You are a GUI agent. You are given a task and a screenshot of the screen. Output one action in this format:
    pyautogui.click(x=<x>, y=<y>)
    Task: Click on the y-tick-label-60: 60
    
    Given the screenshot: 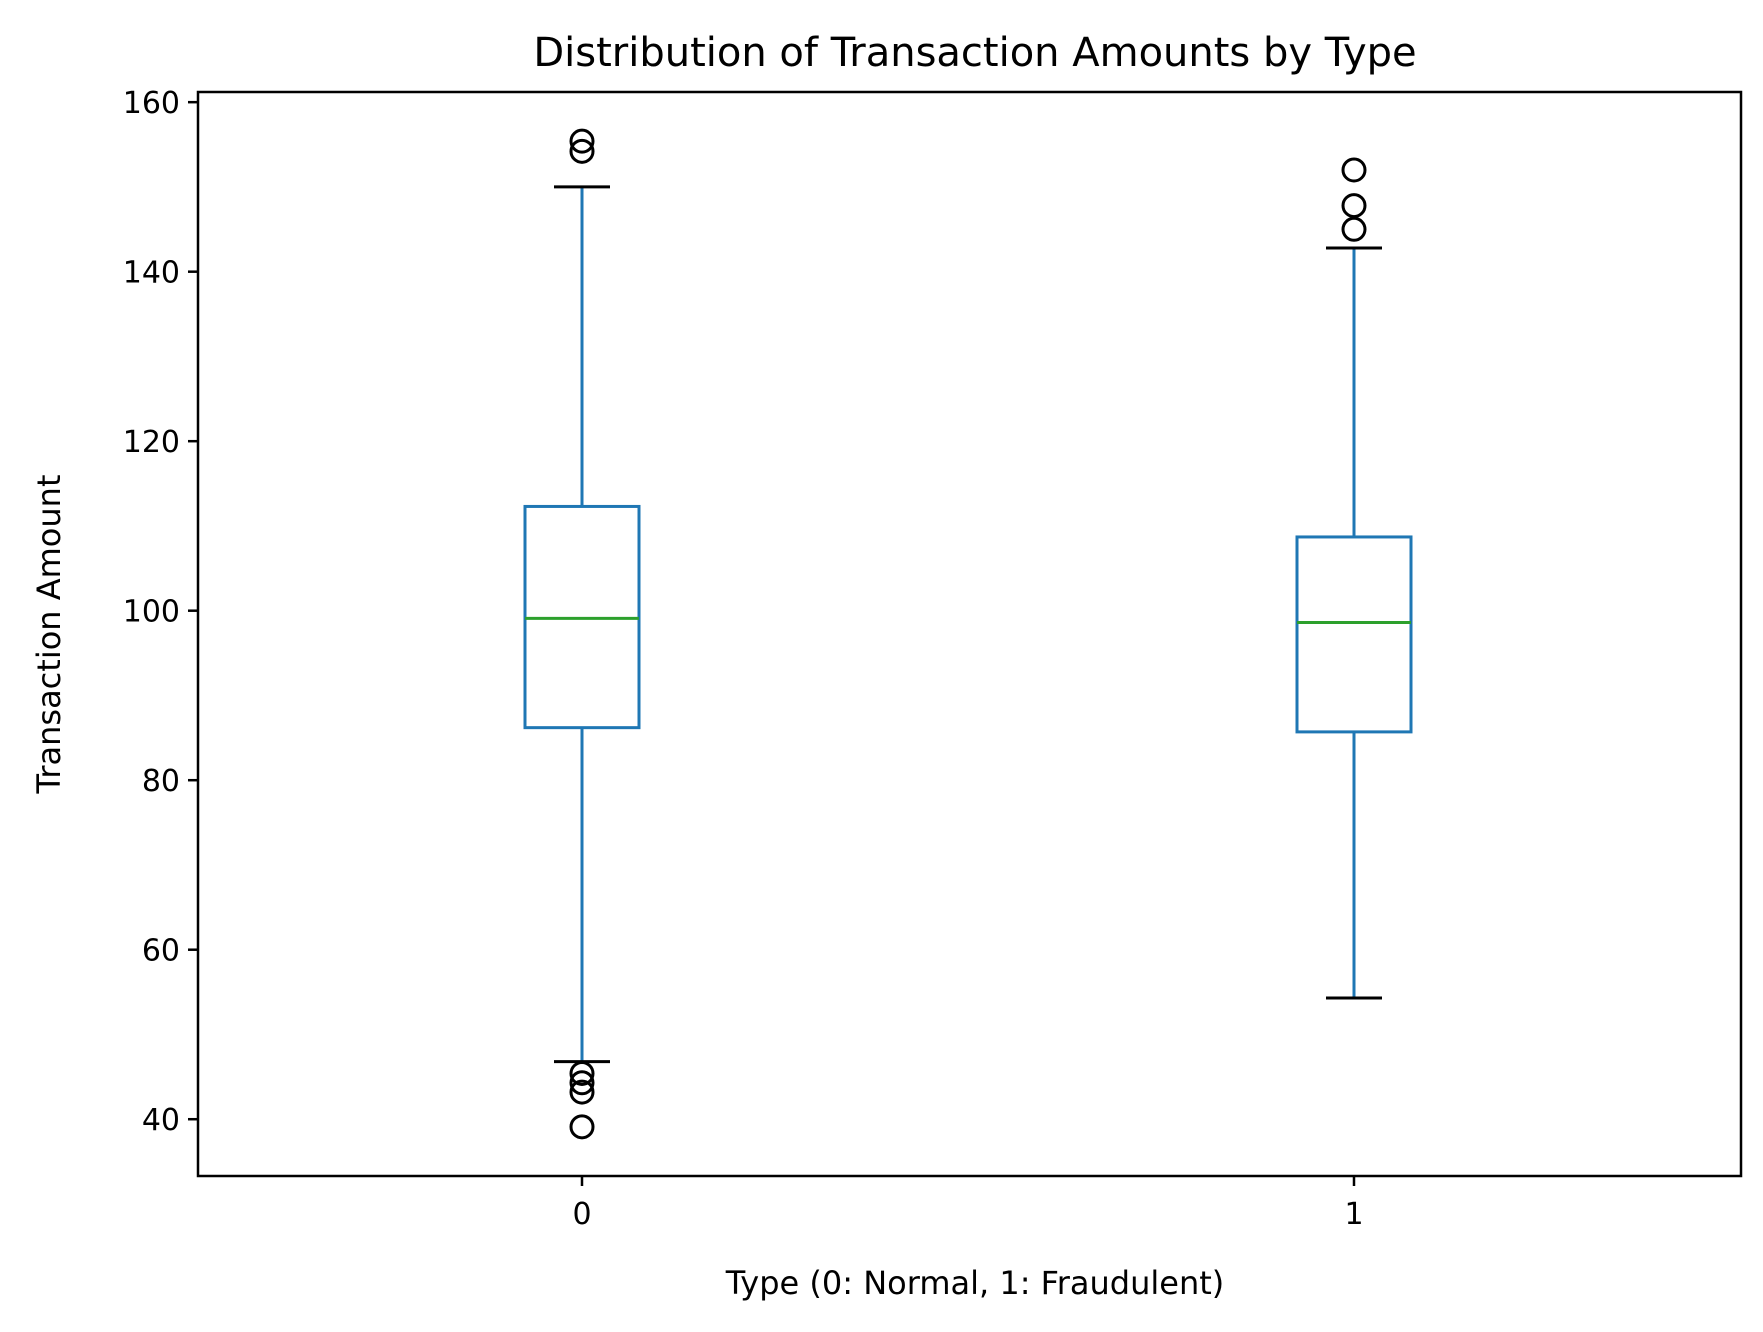 What is the action you would take?
    pyautogui.click(x=161, y=951)
    